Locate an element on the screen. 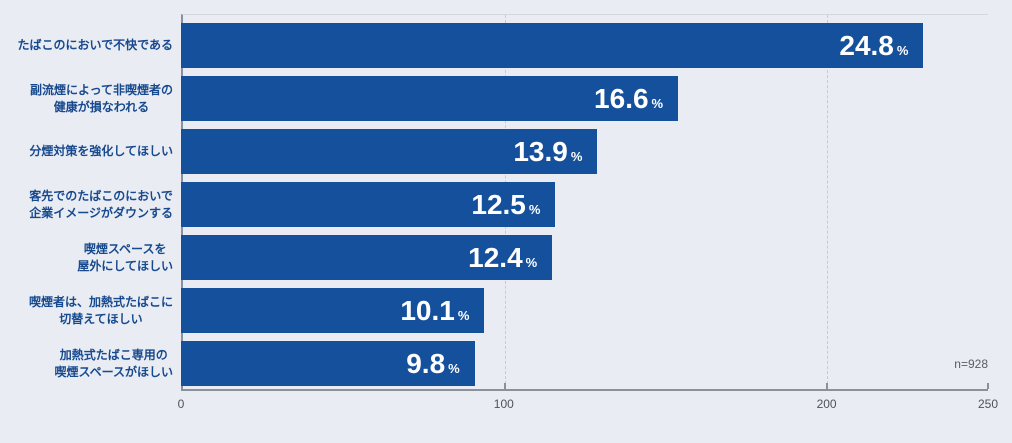  category-label-line: 喫煙スペースを is located at coordinates (125, 248).